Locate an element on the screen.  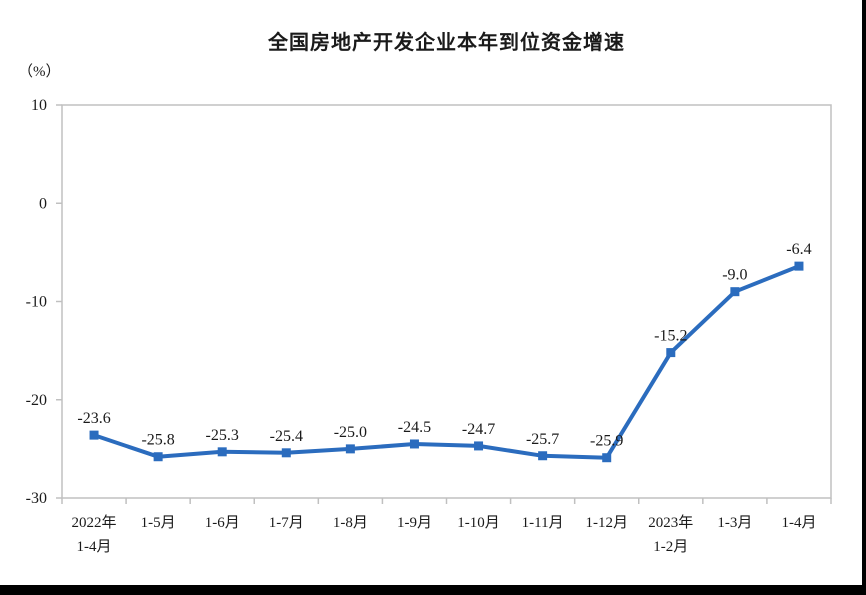
data-label: -23.6 is located at coordinates (93, 418).